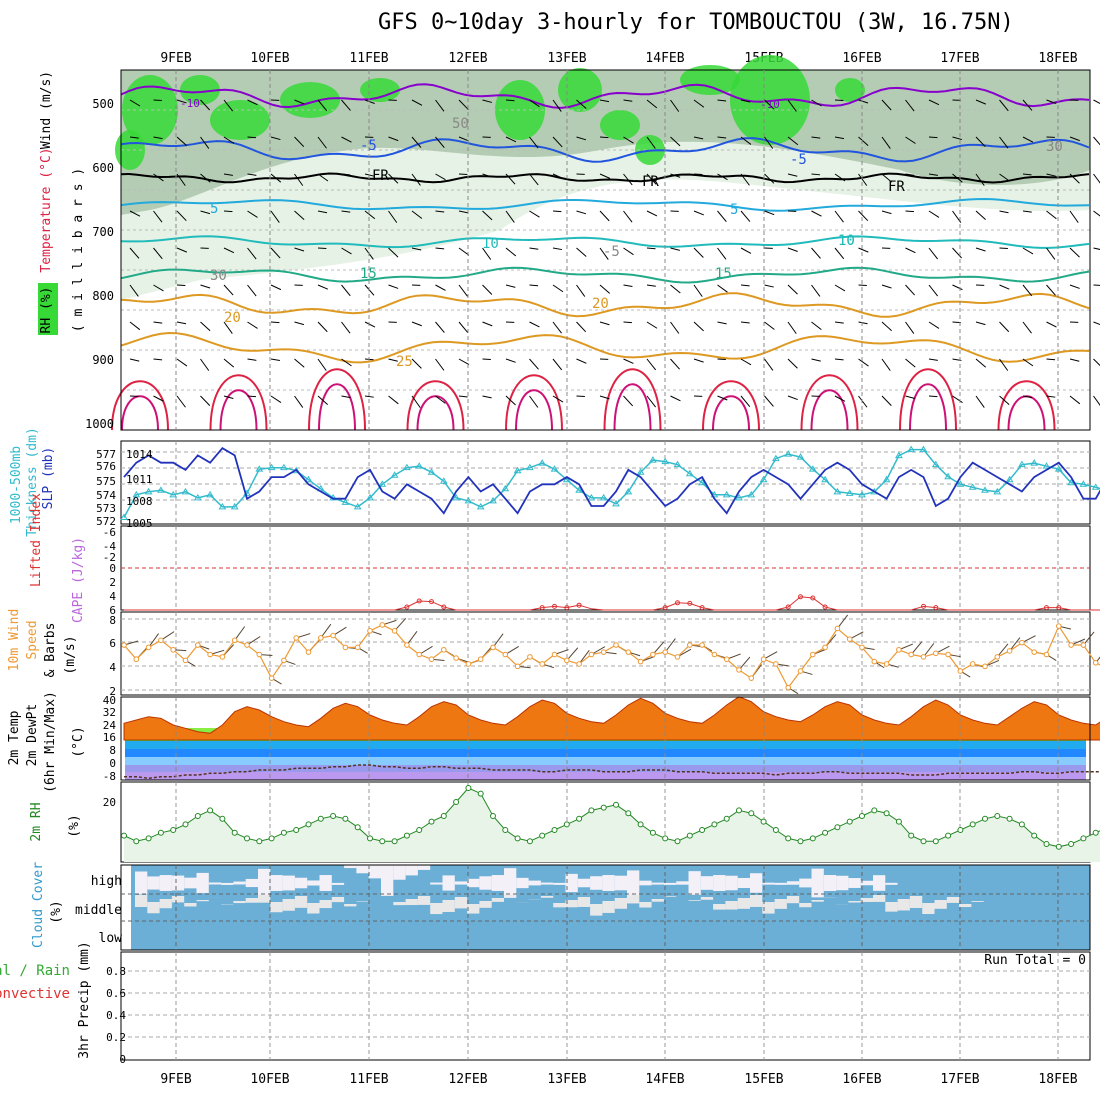  Describe the element at coordinates (612, 603) in the screenshot. I see `lifted-index-line` at that location.